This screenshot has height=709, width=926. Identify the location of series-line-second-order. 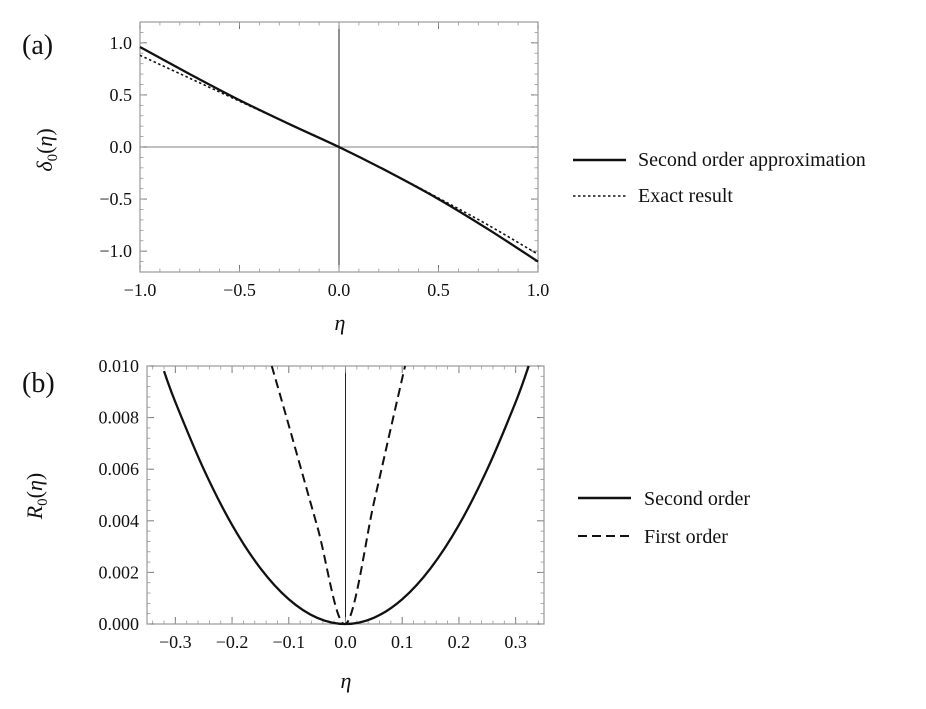
(346, 495).